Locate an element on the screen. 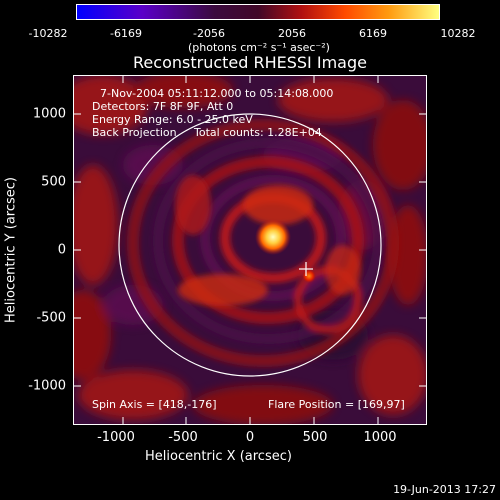 The image size is (500, 500). flare-source is located at coordinates (273, 237).